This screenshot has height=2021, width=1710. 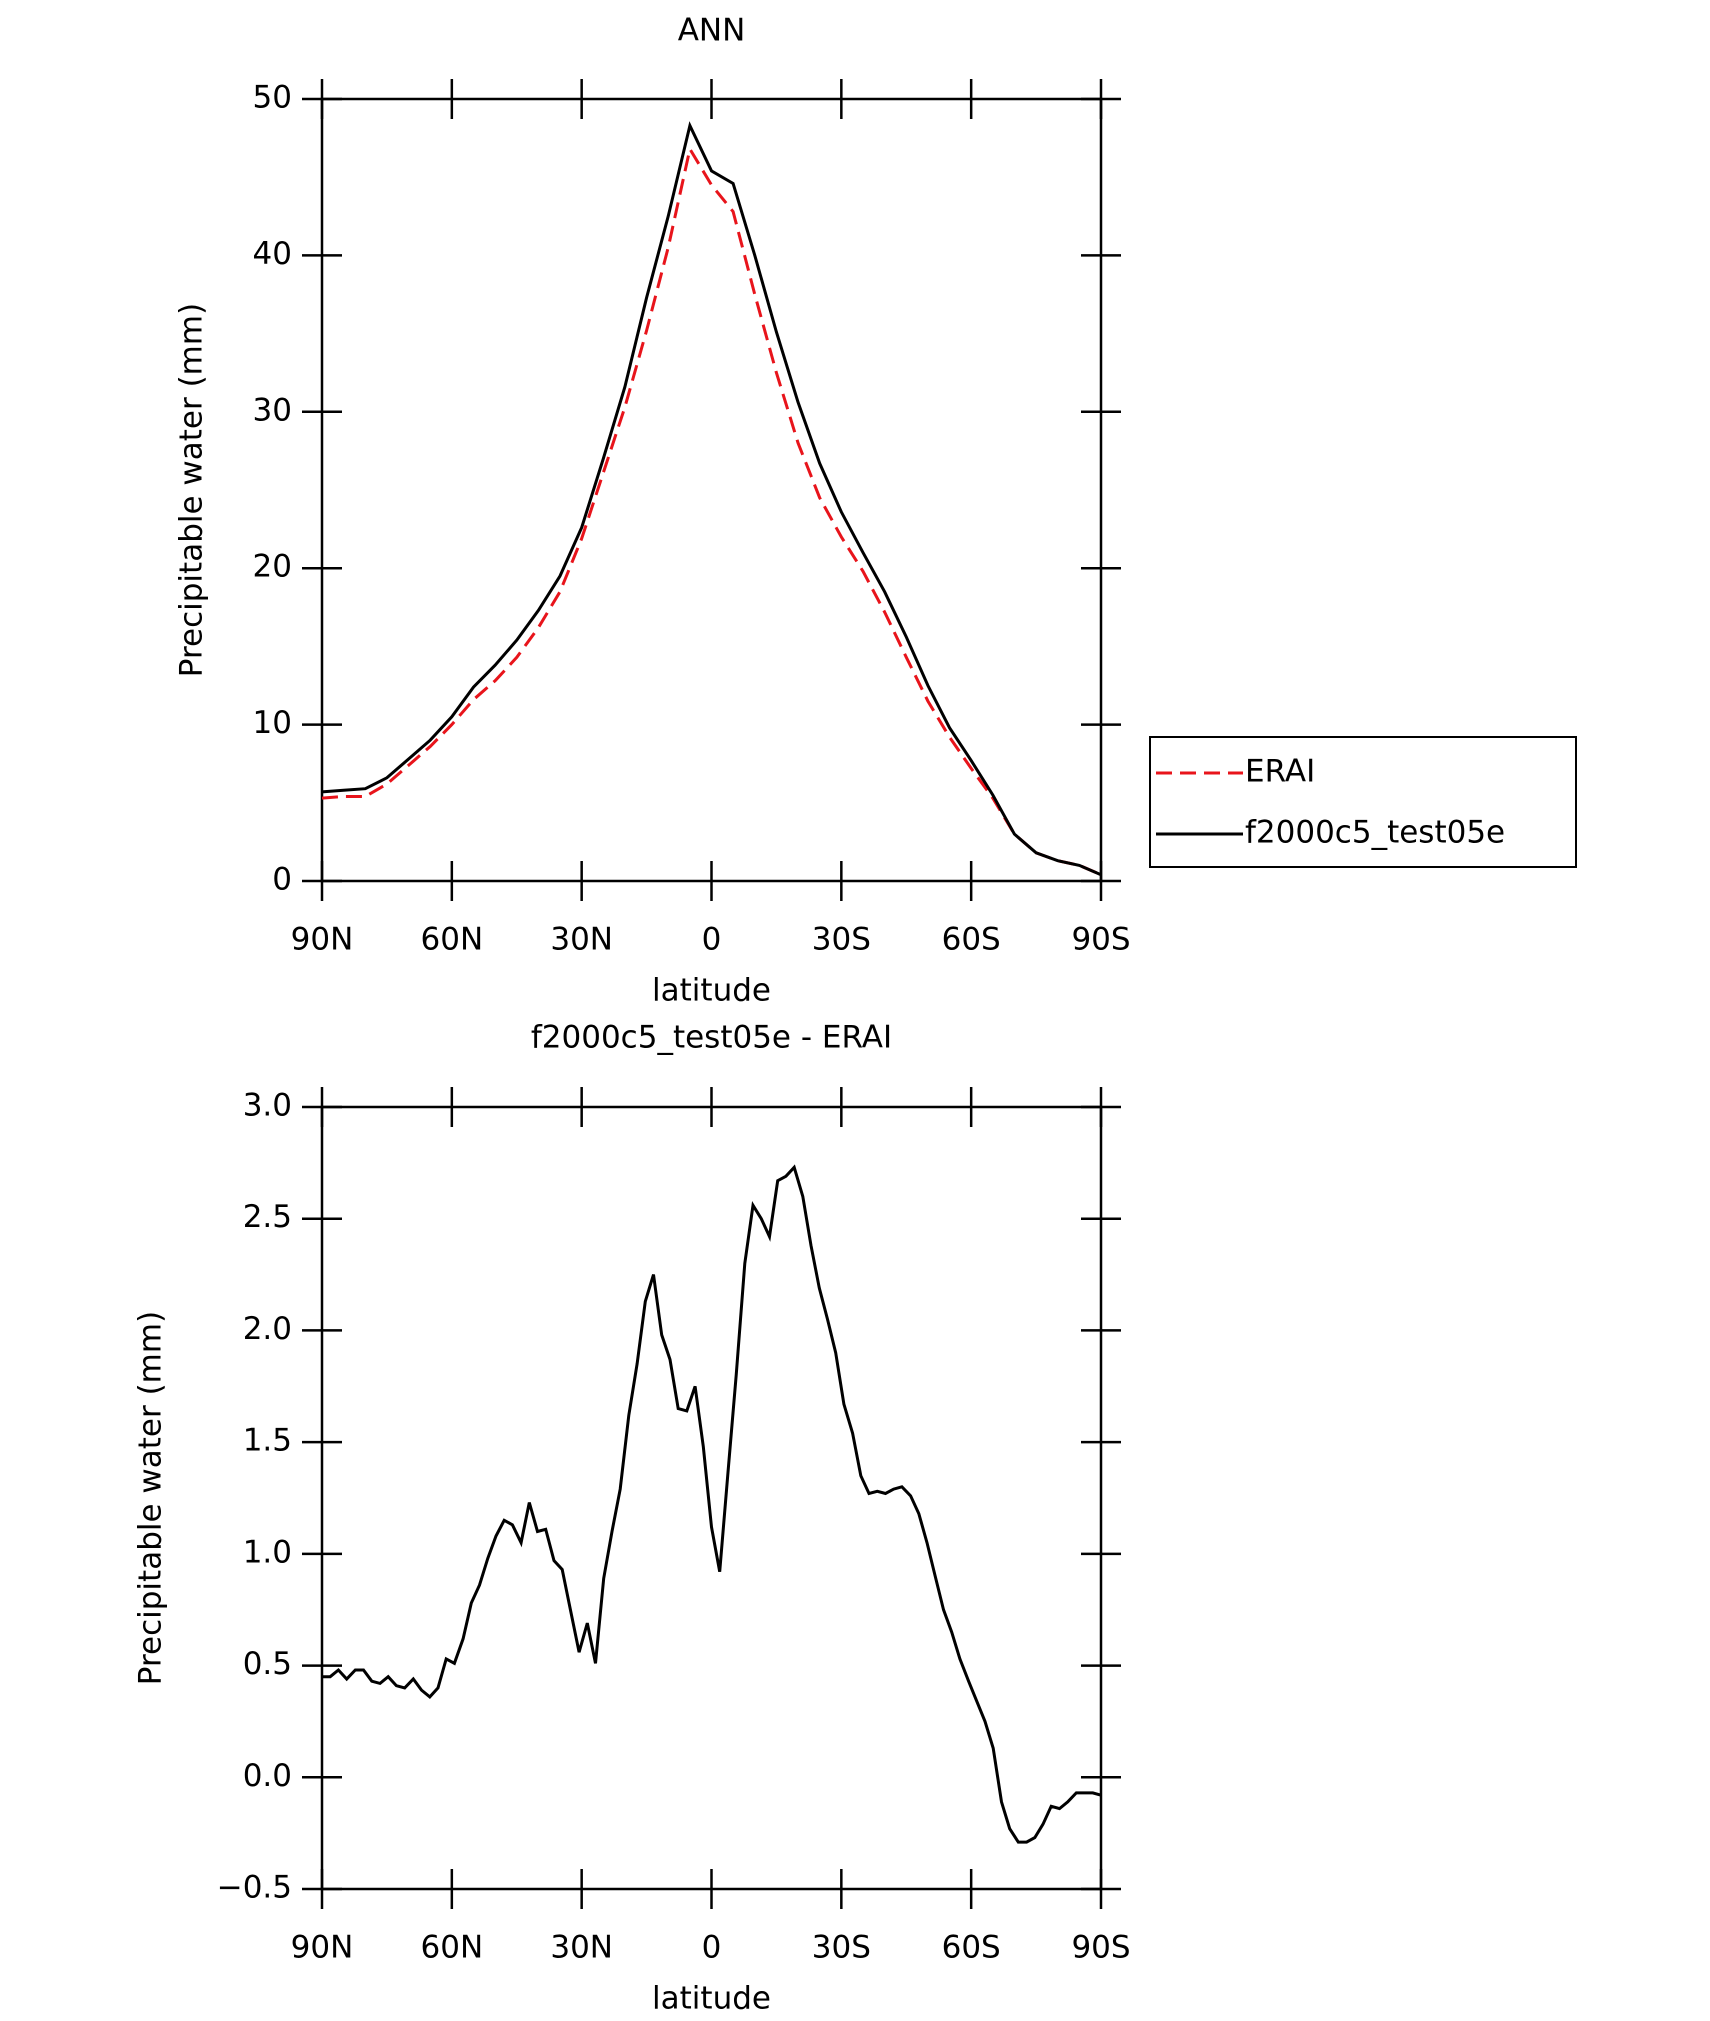 I want to click on chart-title: f2000c5_test05e - ERAI, so click(x=711, y=1038).